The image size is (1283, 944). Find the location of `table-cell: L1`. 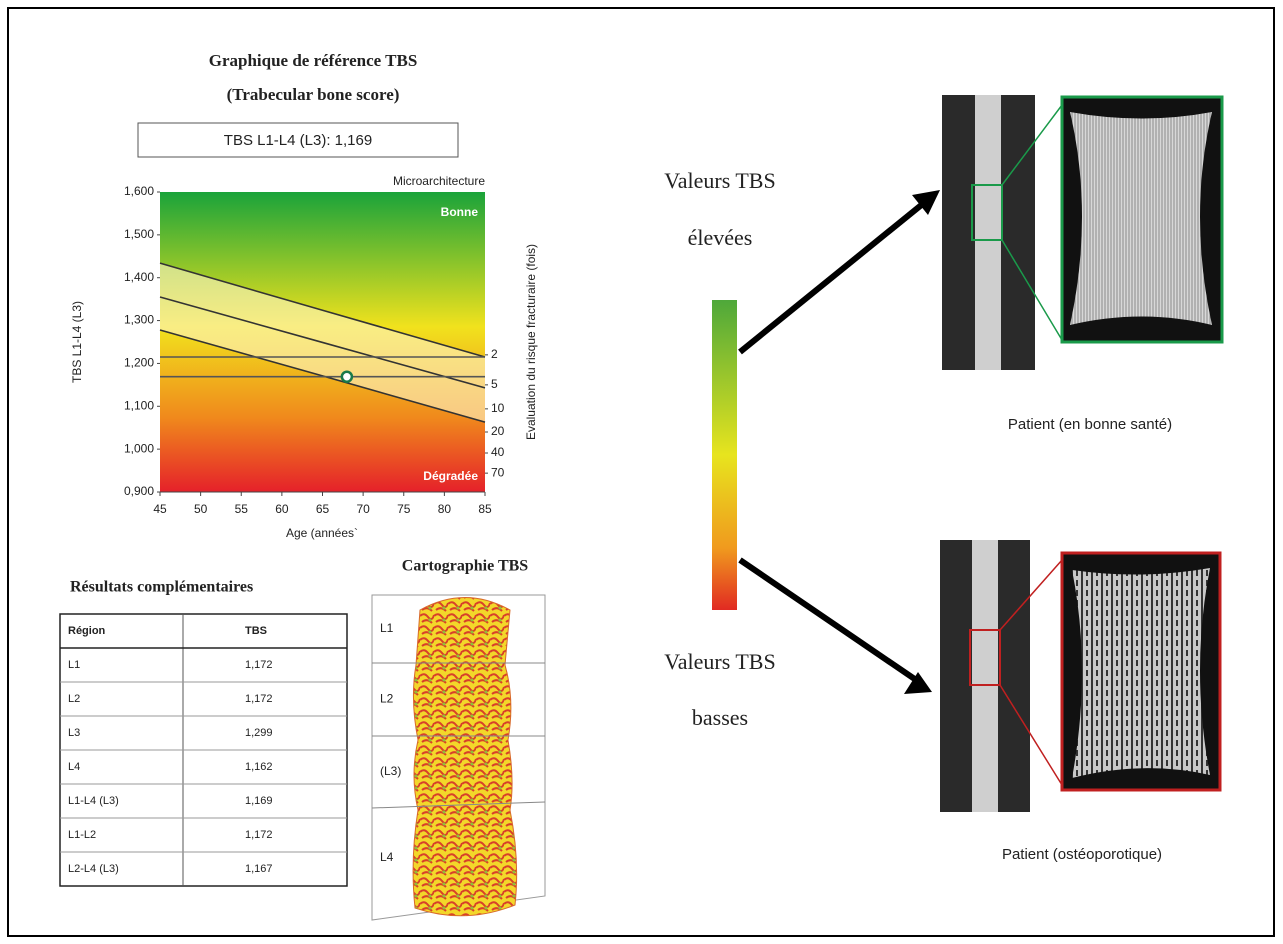

table-cell: L1 is located at coordinates (74, 665).